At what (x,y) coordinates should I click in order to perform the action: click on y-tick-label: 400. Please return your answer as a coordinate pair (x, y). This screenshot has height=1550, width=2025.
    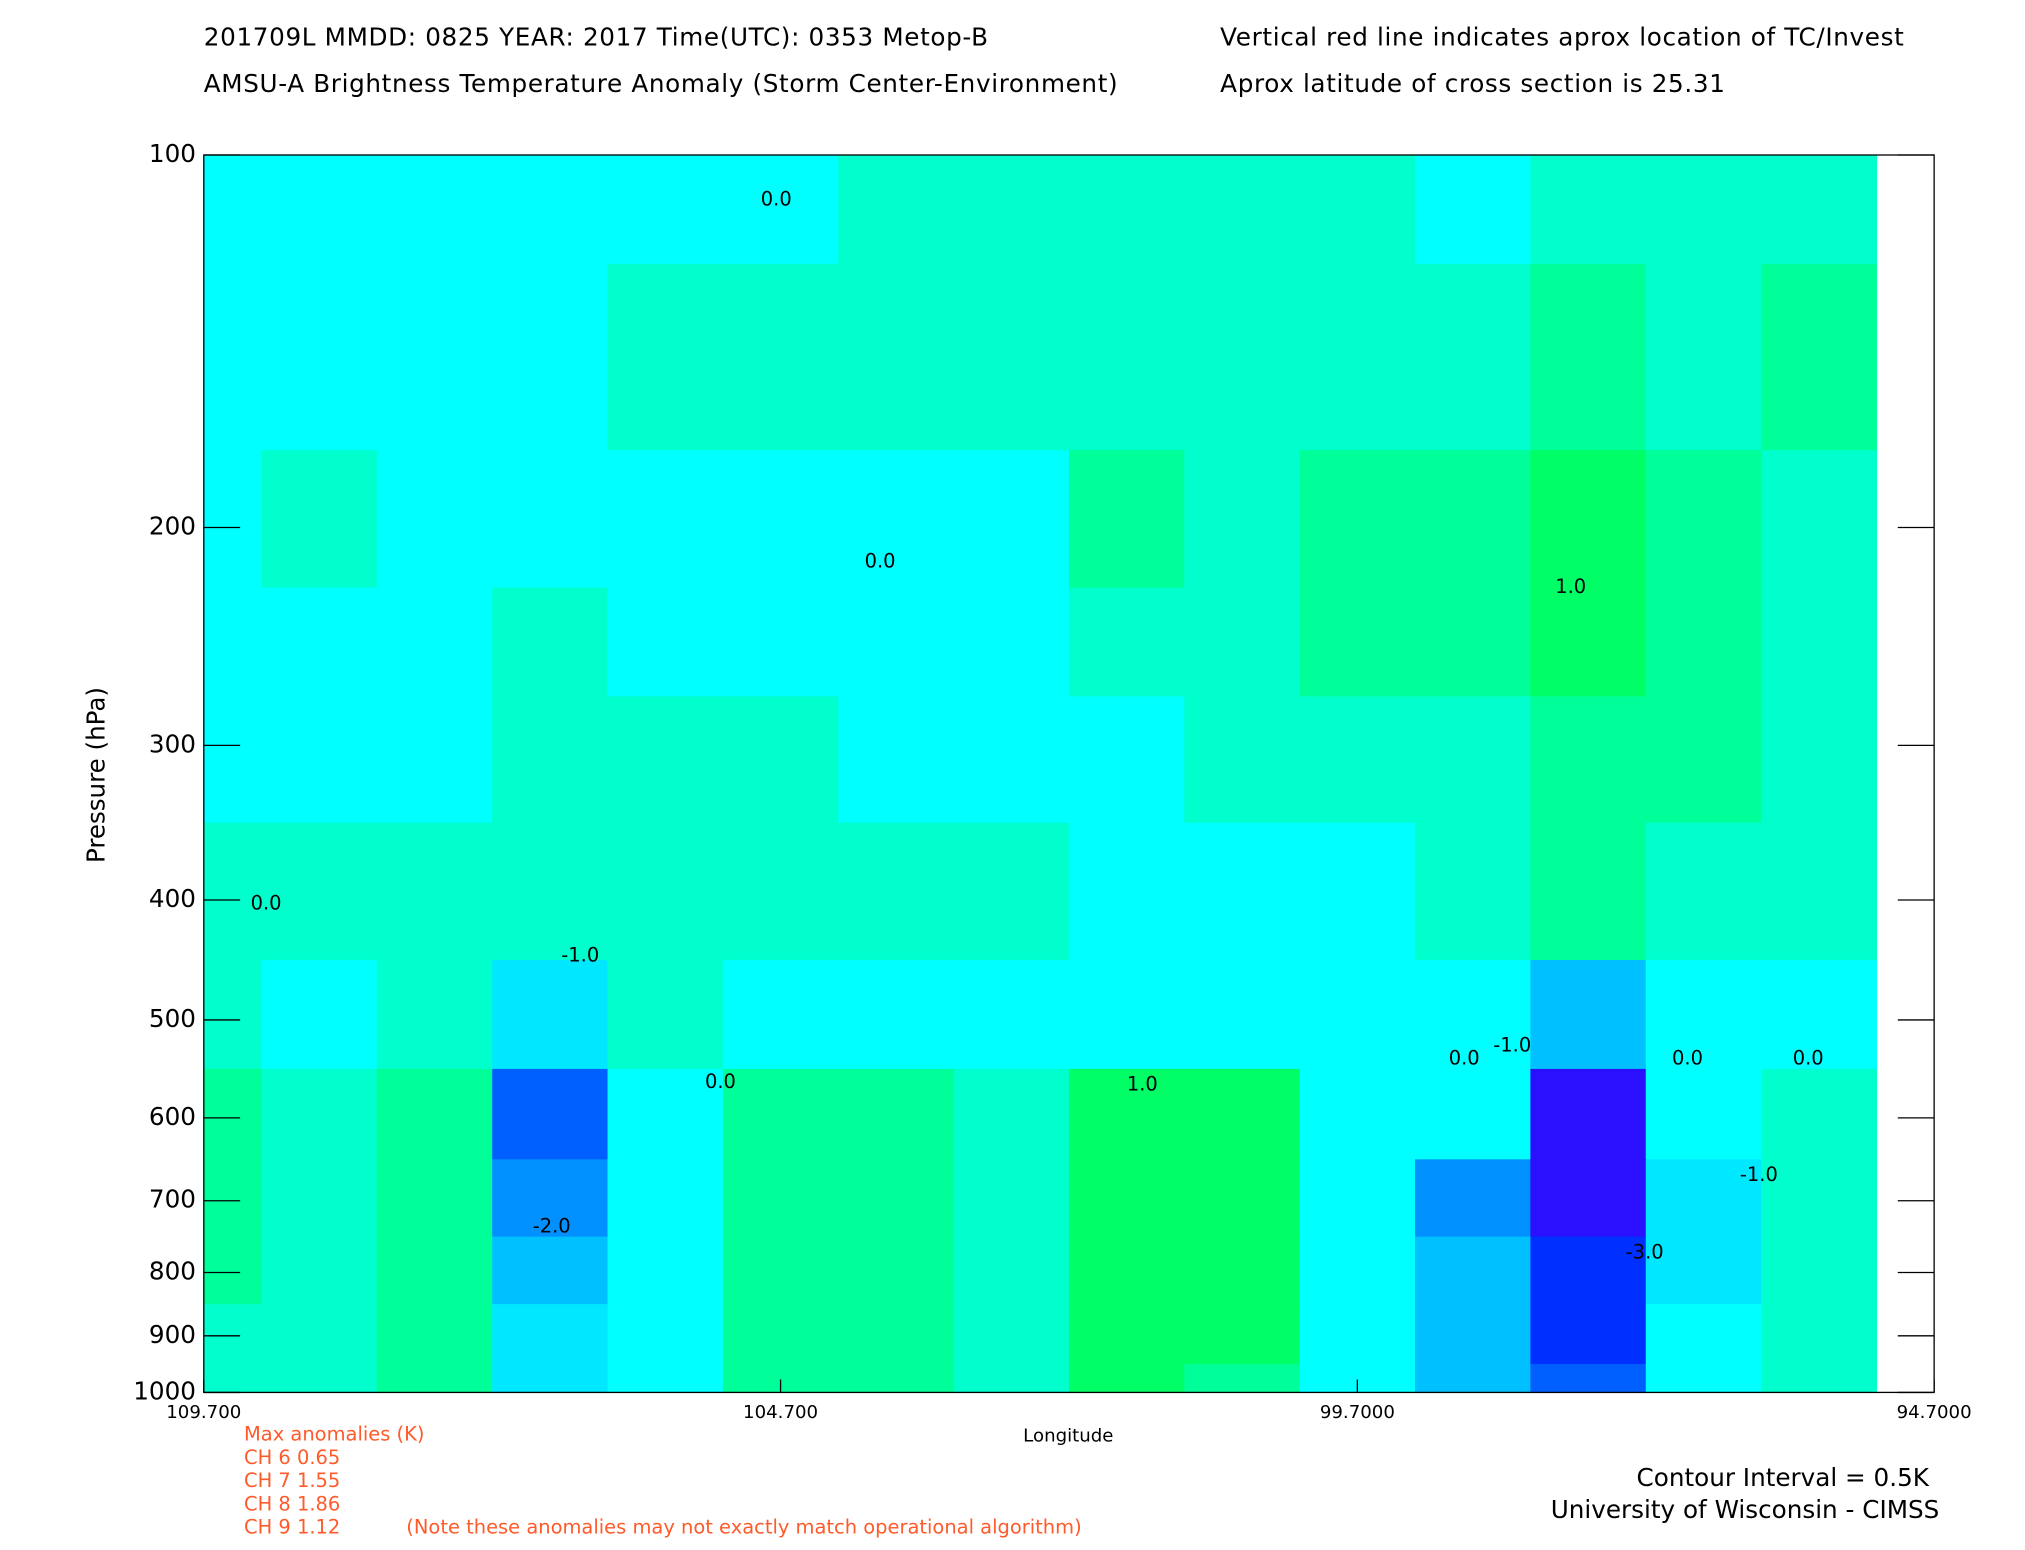
    Looking at the image, I should click on (172, 898).